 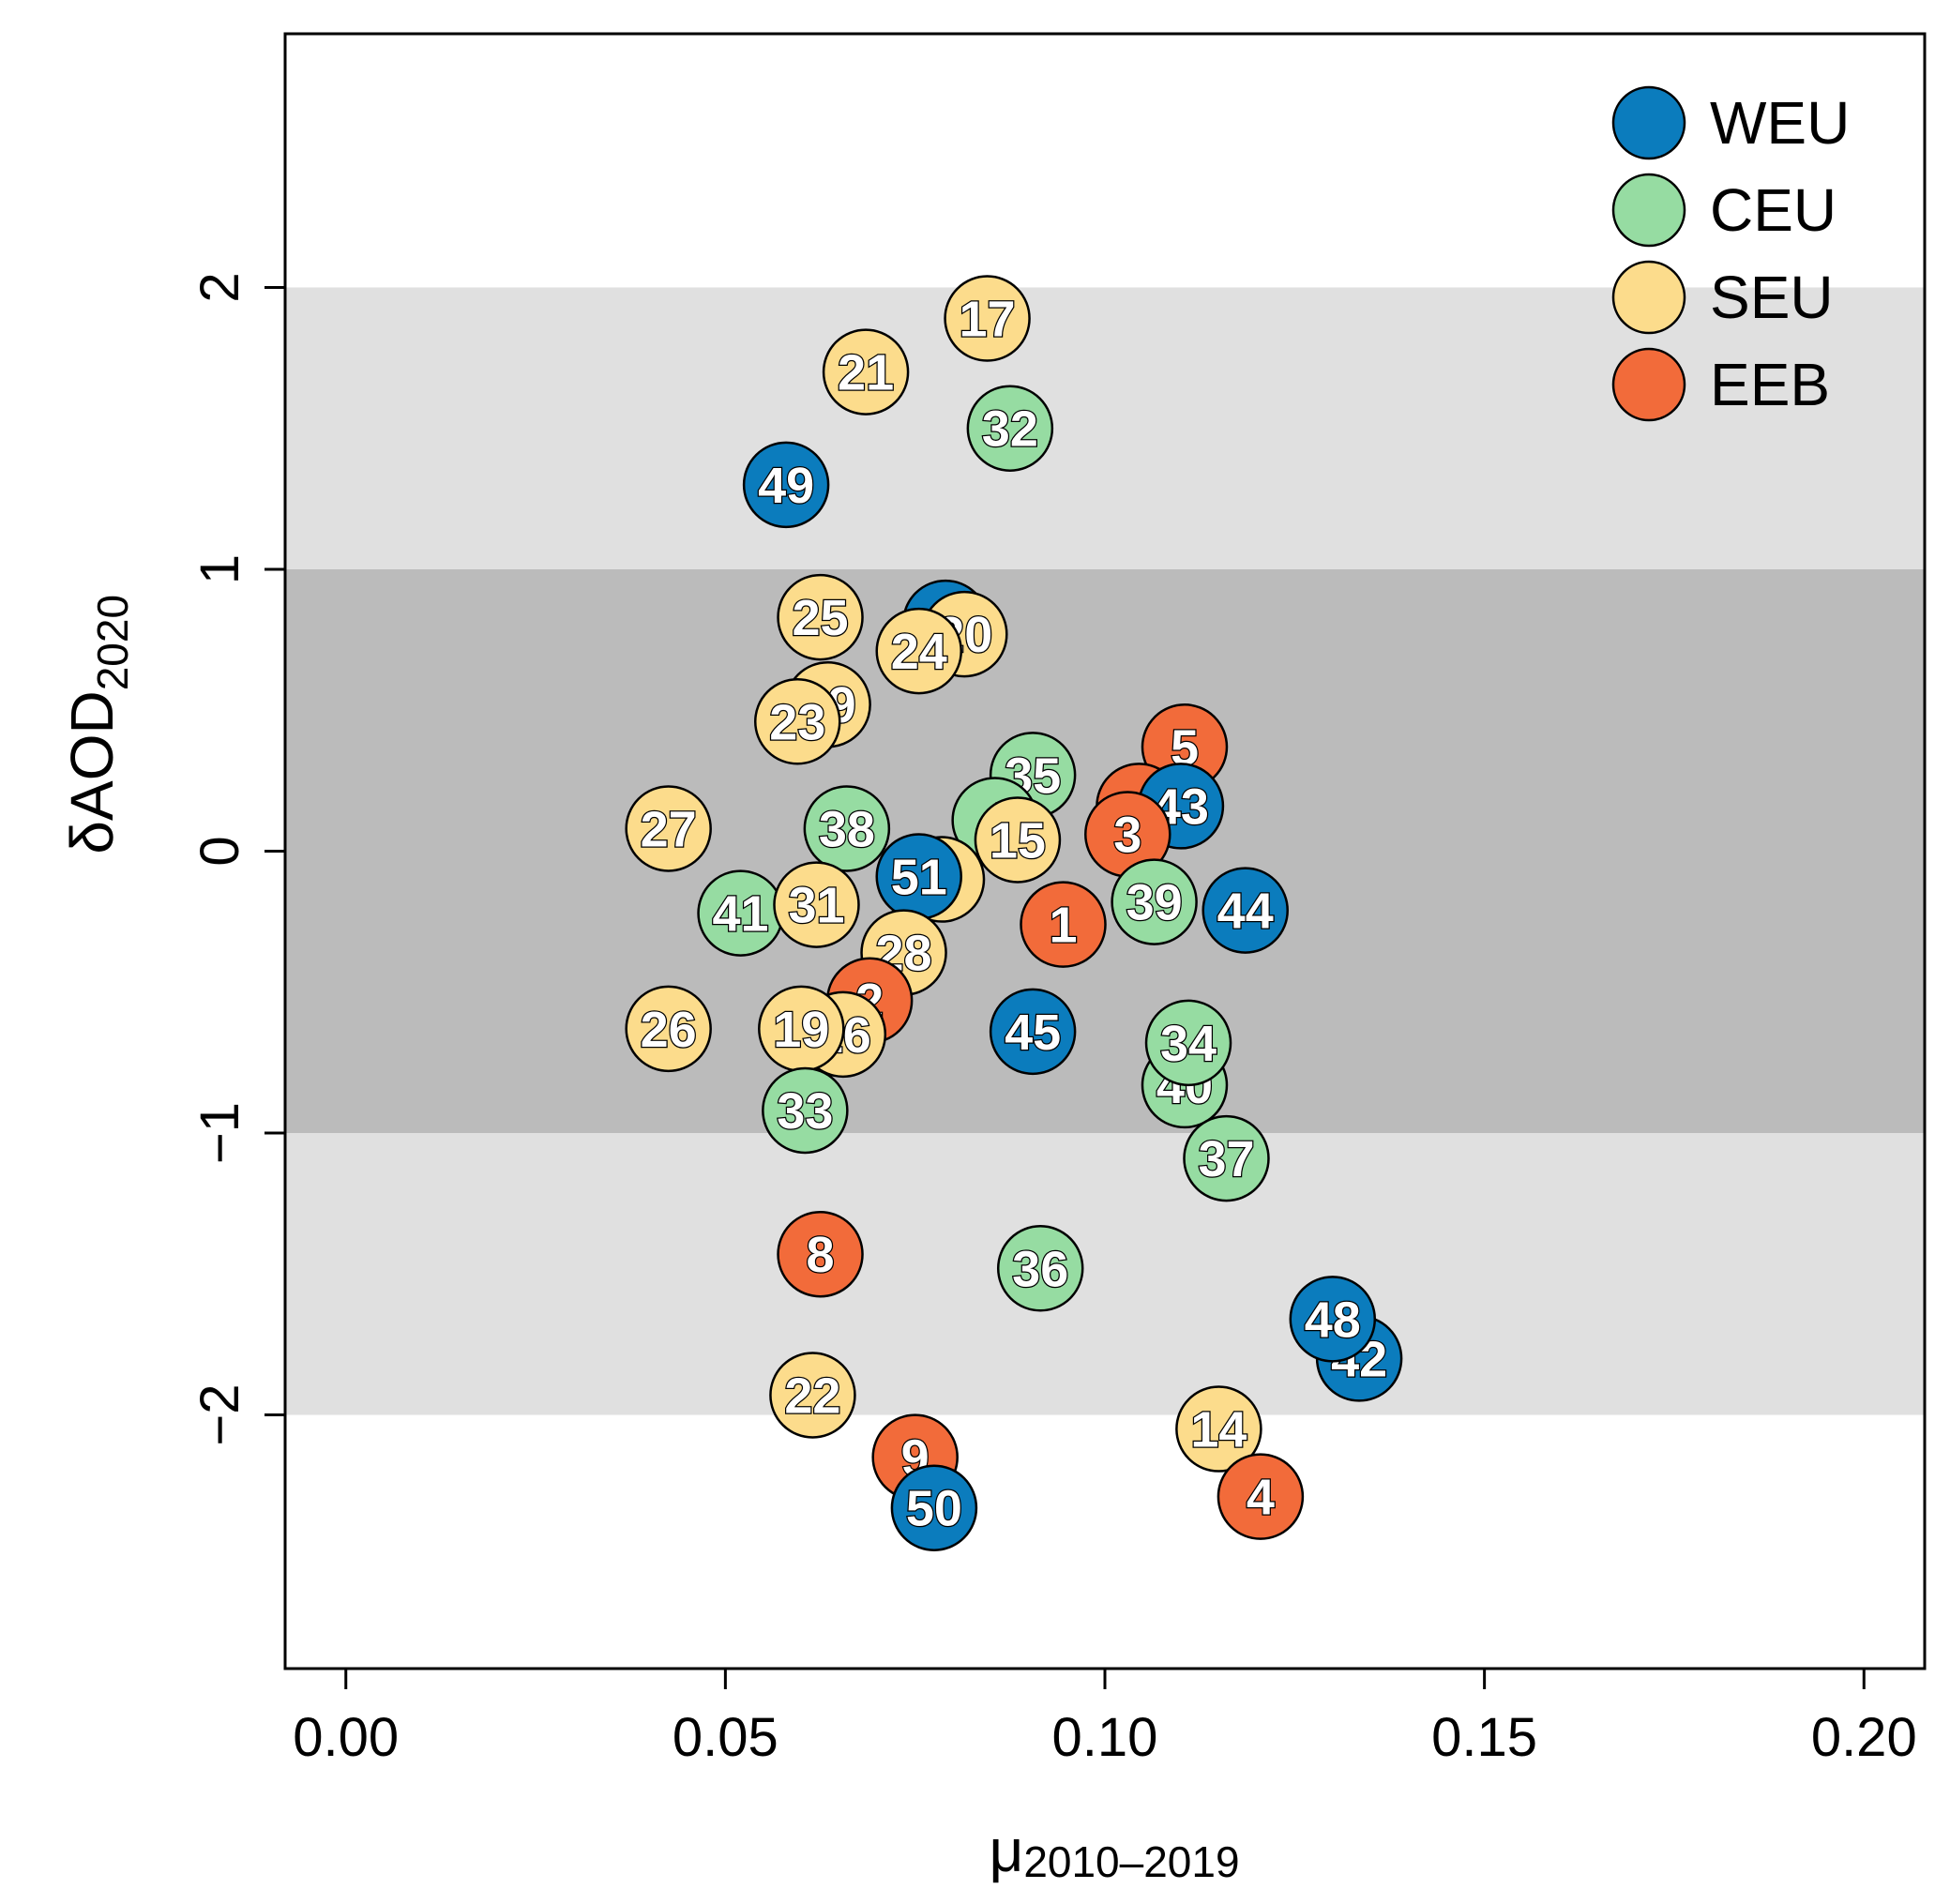 I want to click on x-tick-label: 0.20, so click(x=1864, y=1737).